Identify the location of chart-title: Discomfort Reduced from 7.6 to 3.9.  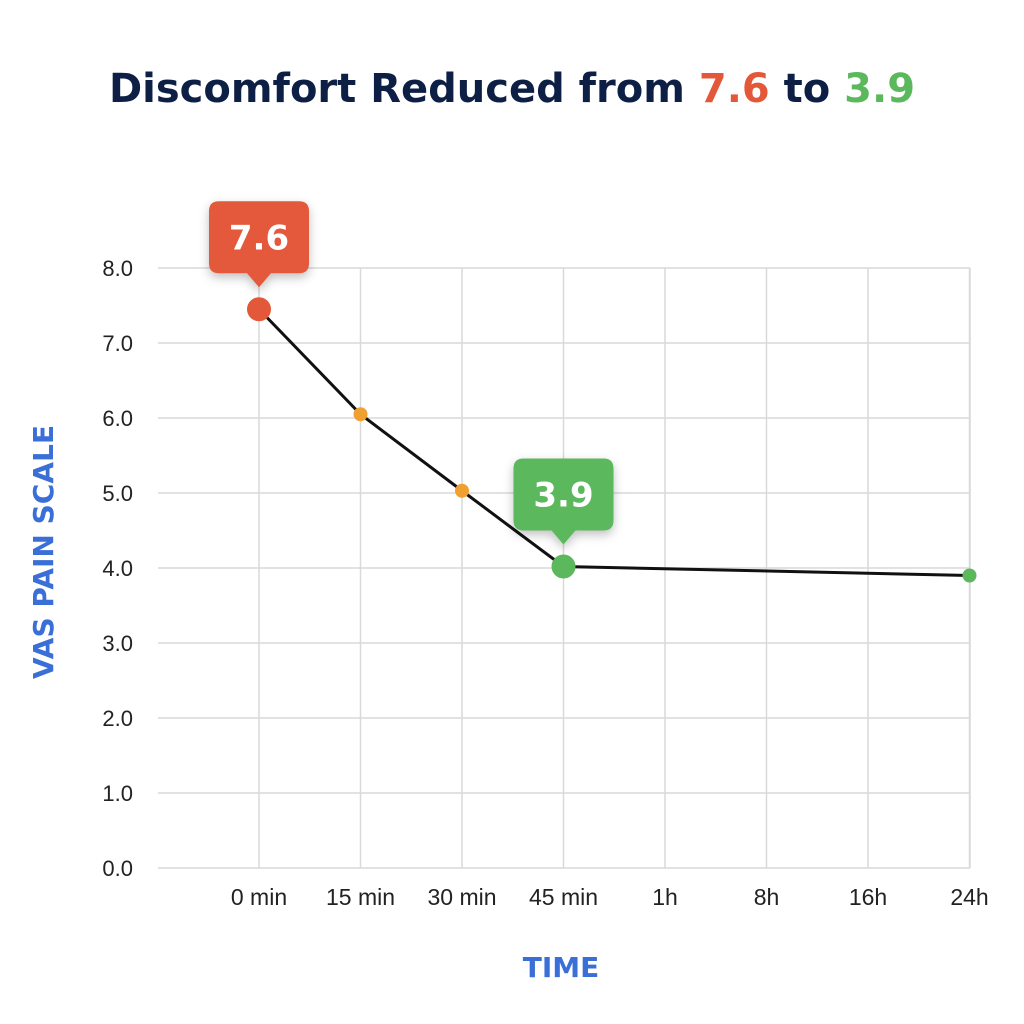
(512, 89).